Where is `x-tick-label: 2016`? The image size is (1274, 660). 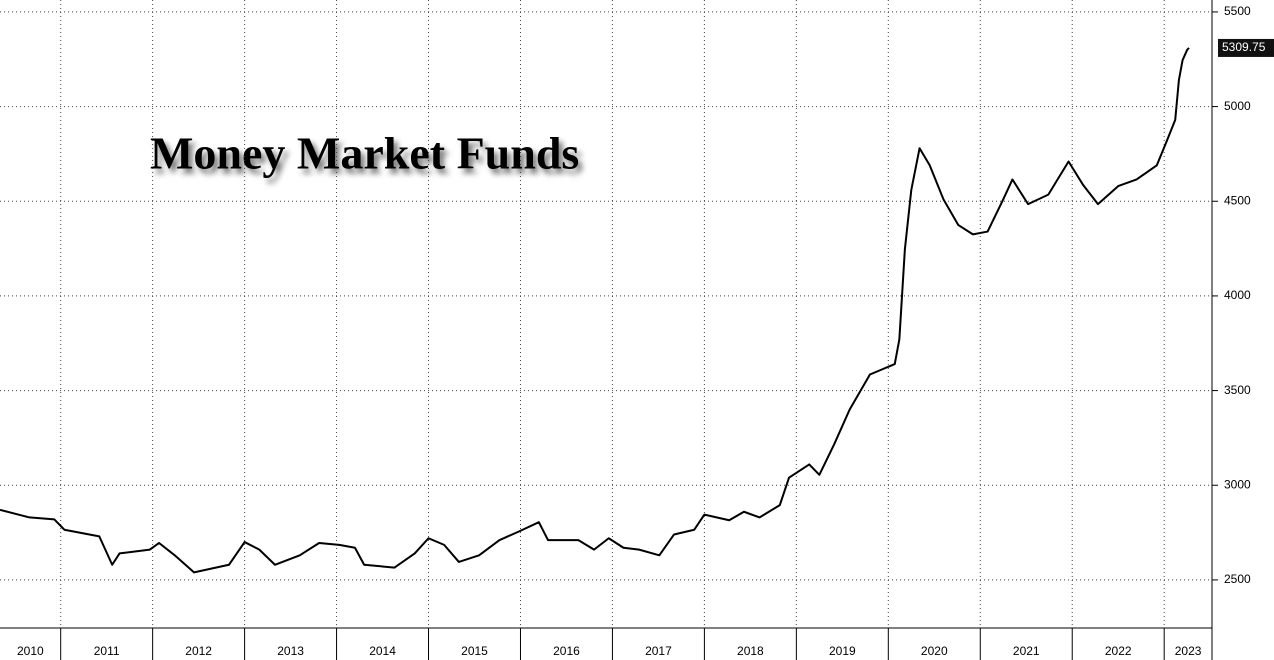 x-tick-label: 2016 is located at coordinates (566, 651).